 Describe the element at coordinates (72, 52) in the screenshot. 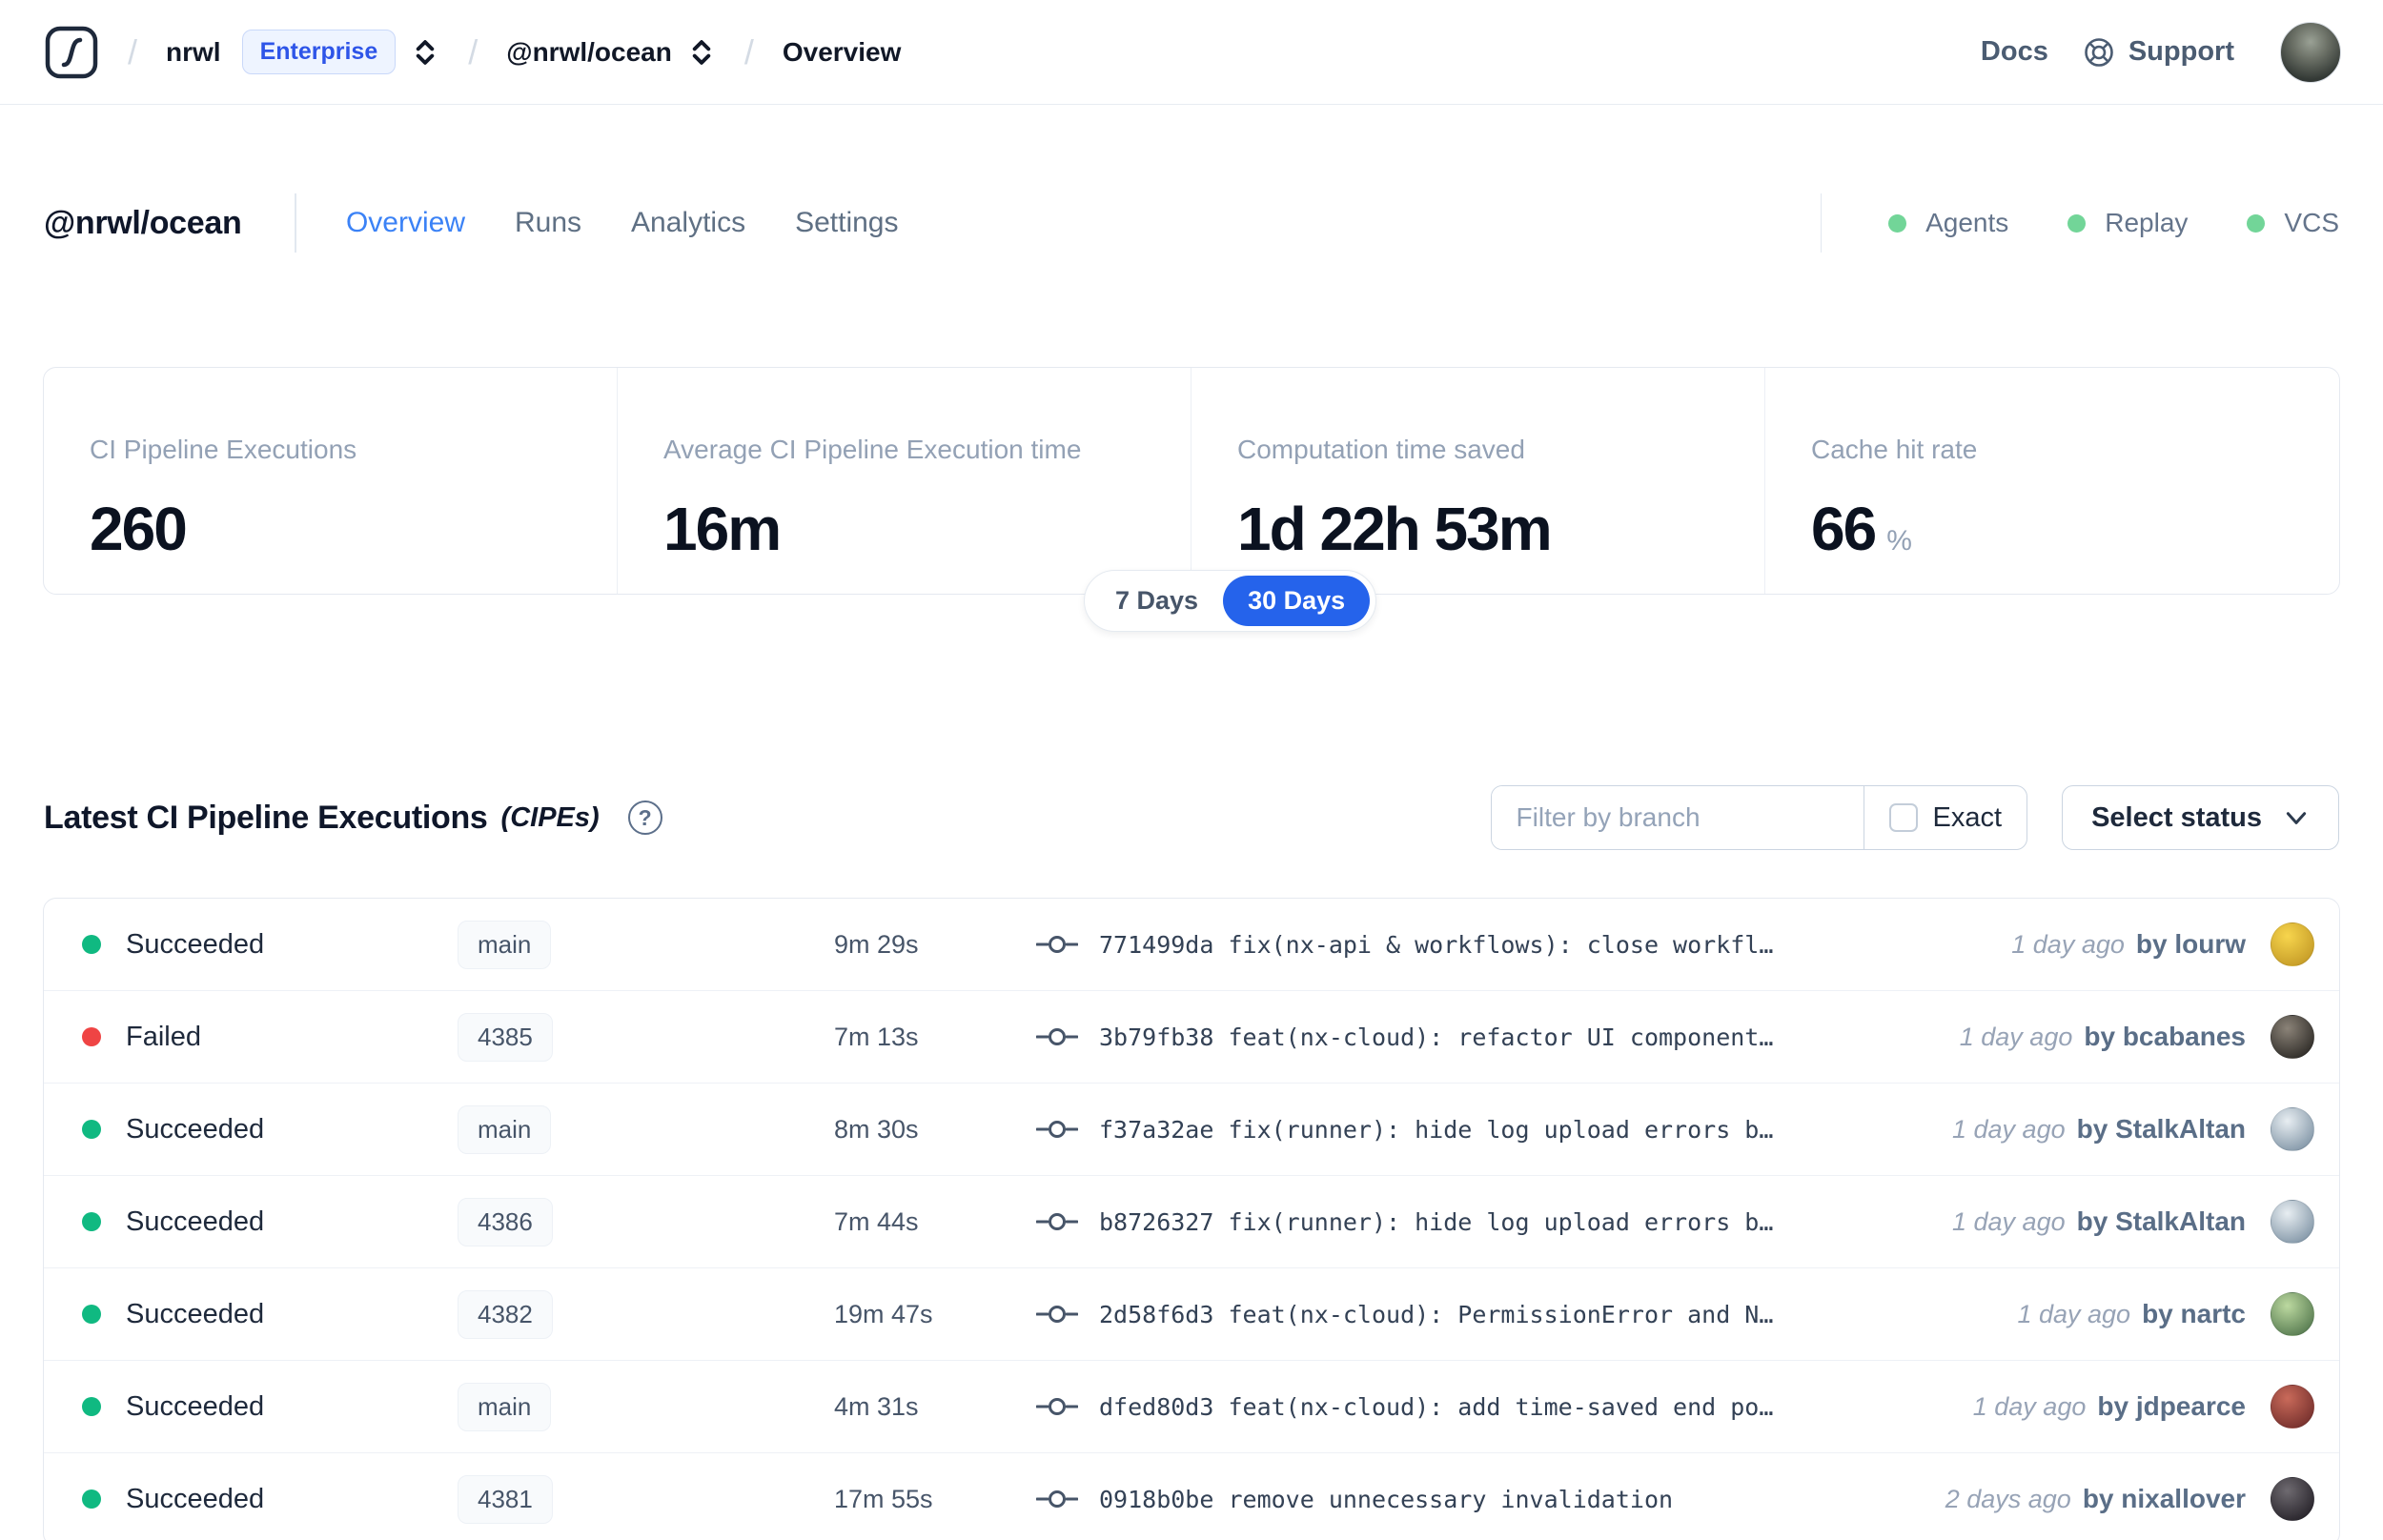

I see `nx-cloud-logo-icon` at that location.